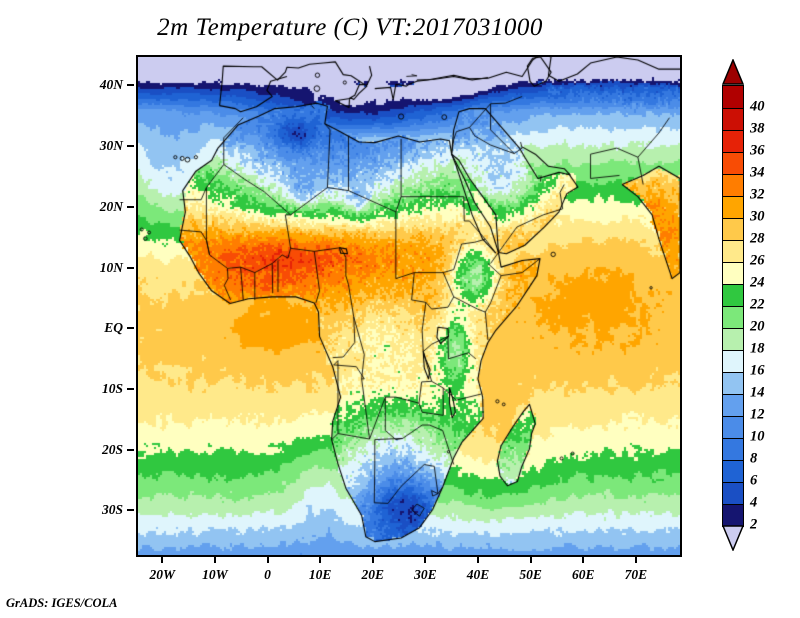 The width and height of the screenshot is (800, 618). What do you see at coordinates (757, 128) in the screenshot?
I see `colorbar-tick-label-38: 38` at bounding box center [757, 128].